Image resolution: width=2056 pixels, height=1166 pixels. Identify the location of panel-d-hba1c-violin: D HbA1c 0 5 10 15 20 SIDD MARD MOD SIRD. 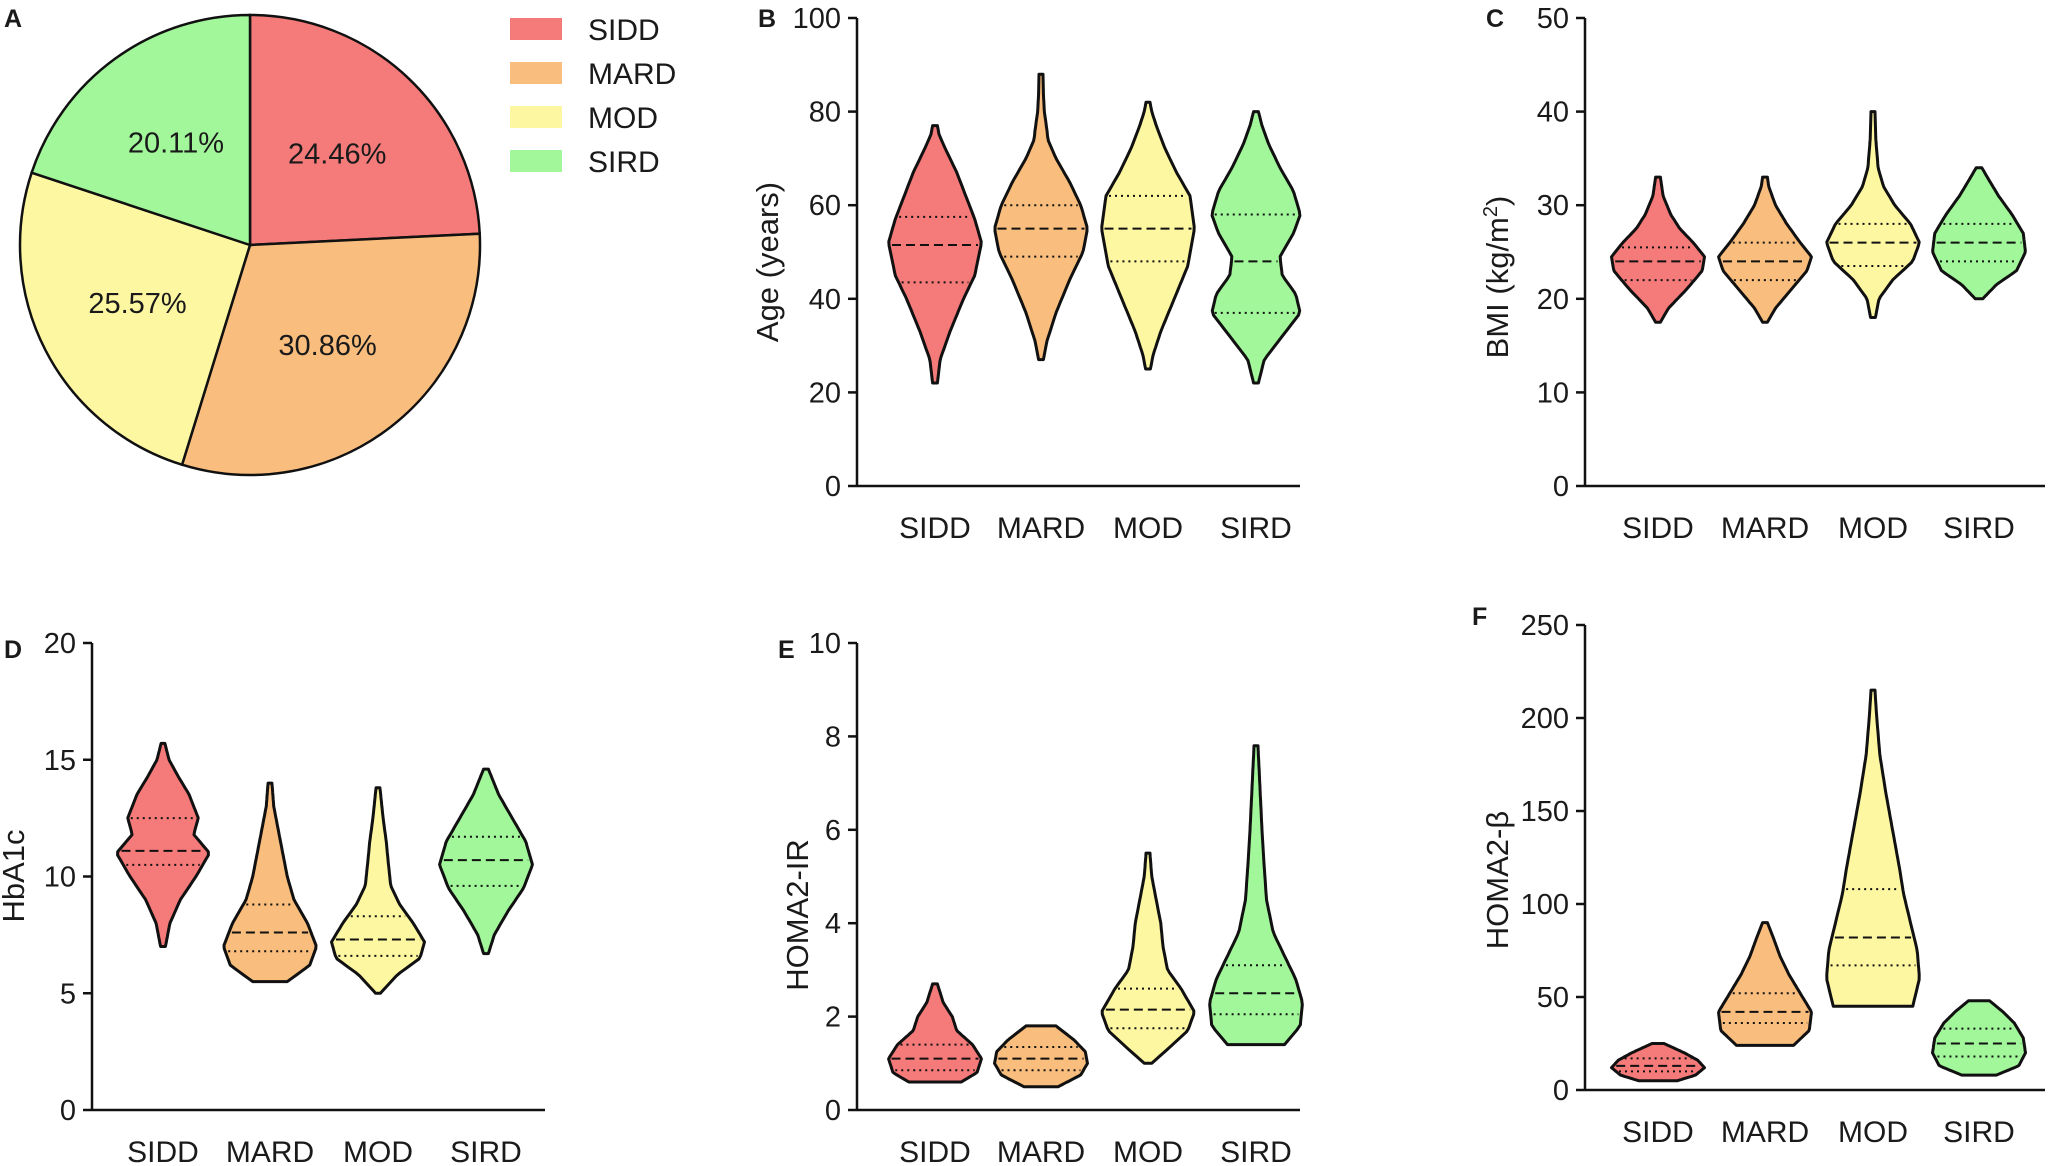
(272, 897).